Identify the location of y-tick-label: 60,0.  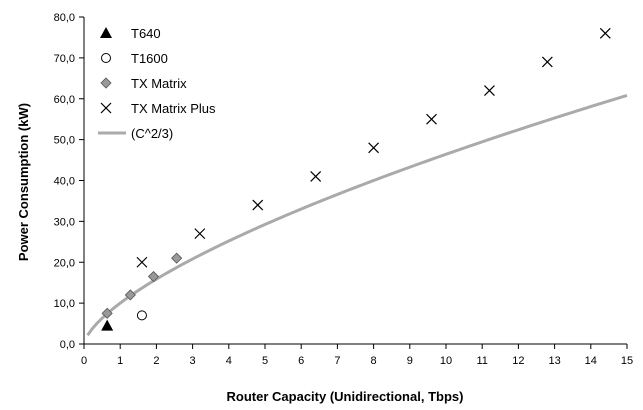
(64, 100).